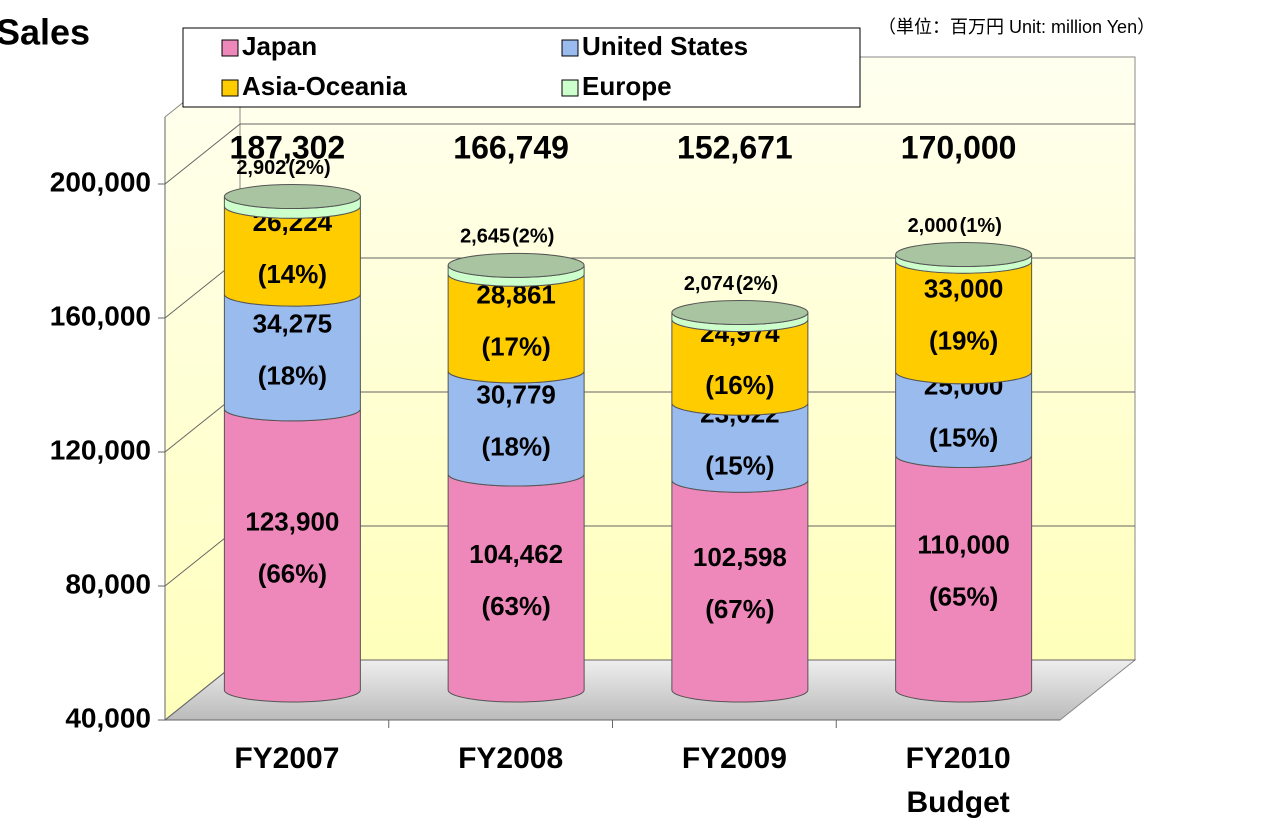  Describe the element at coordinates (963, 545) in the screenshot. I see `value-label: 110,000` at that location.